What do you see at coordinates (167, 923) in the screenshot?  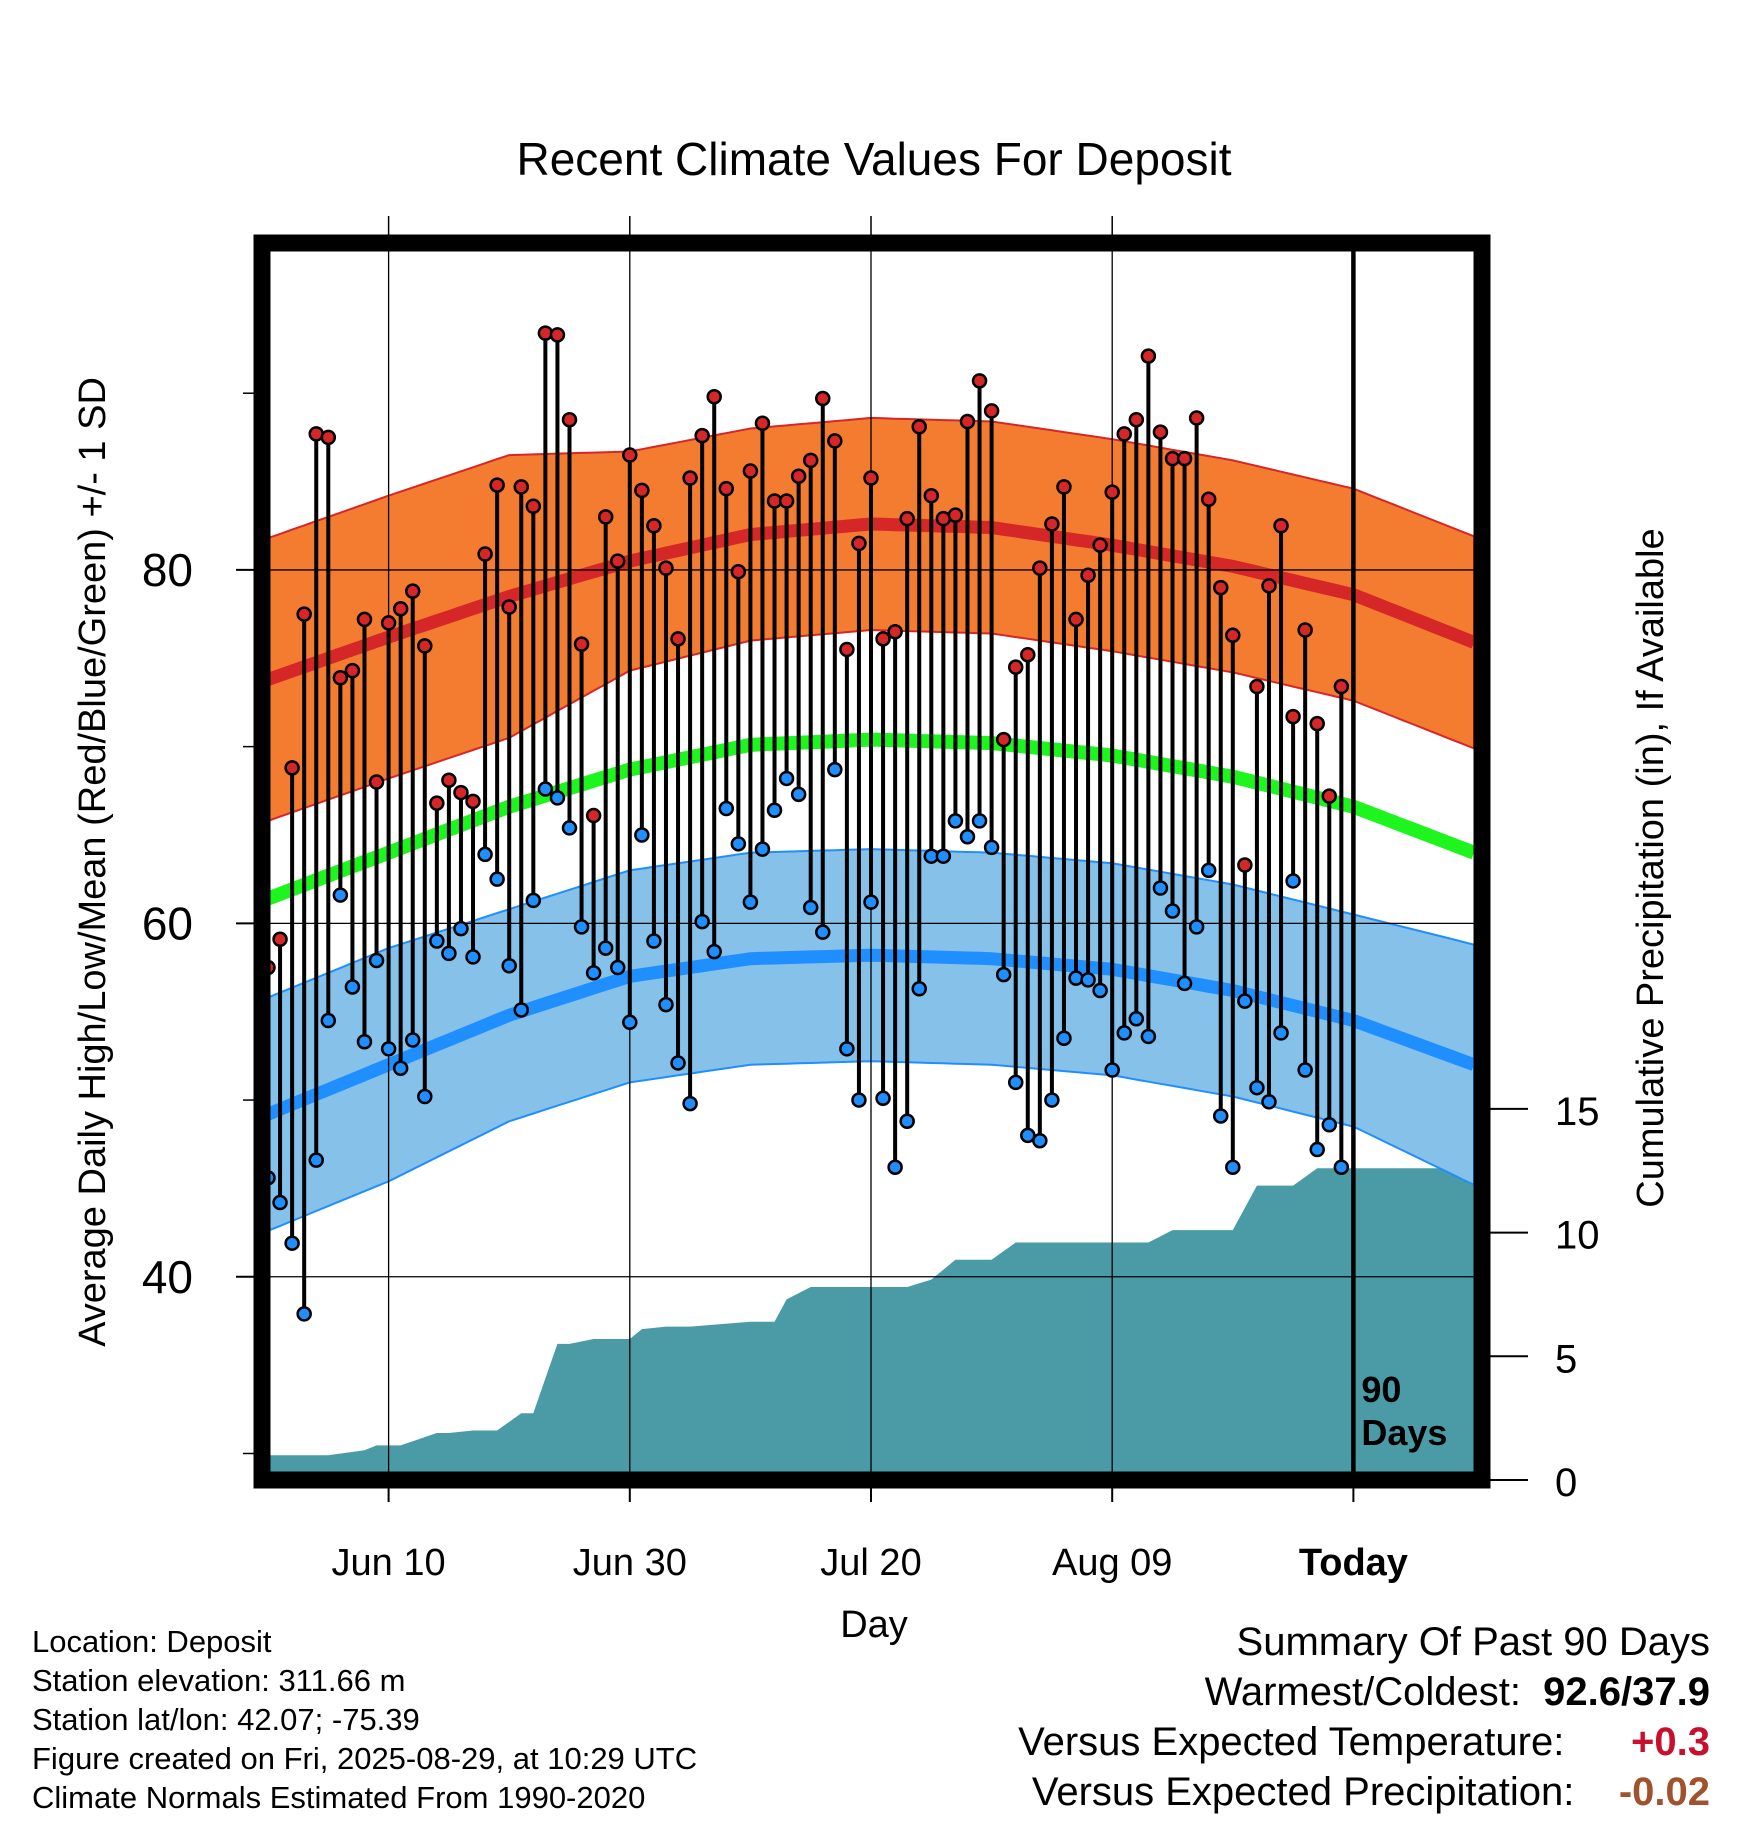 I see `y-left-tick-label-1: 60` at bounding box center [167, 923].